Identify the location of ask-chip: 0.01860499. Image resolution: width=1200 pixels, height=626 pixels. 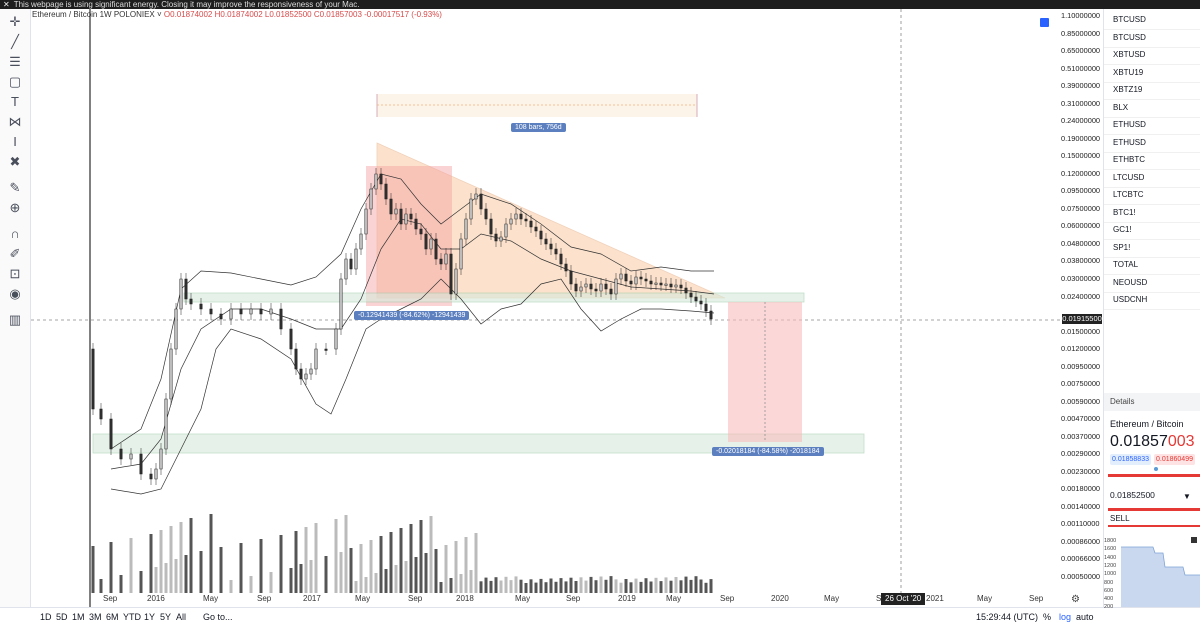
(1174, 459).